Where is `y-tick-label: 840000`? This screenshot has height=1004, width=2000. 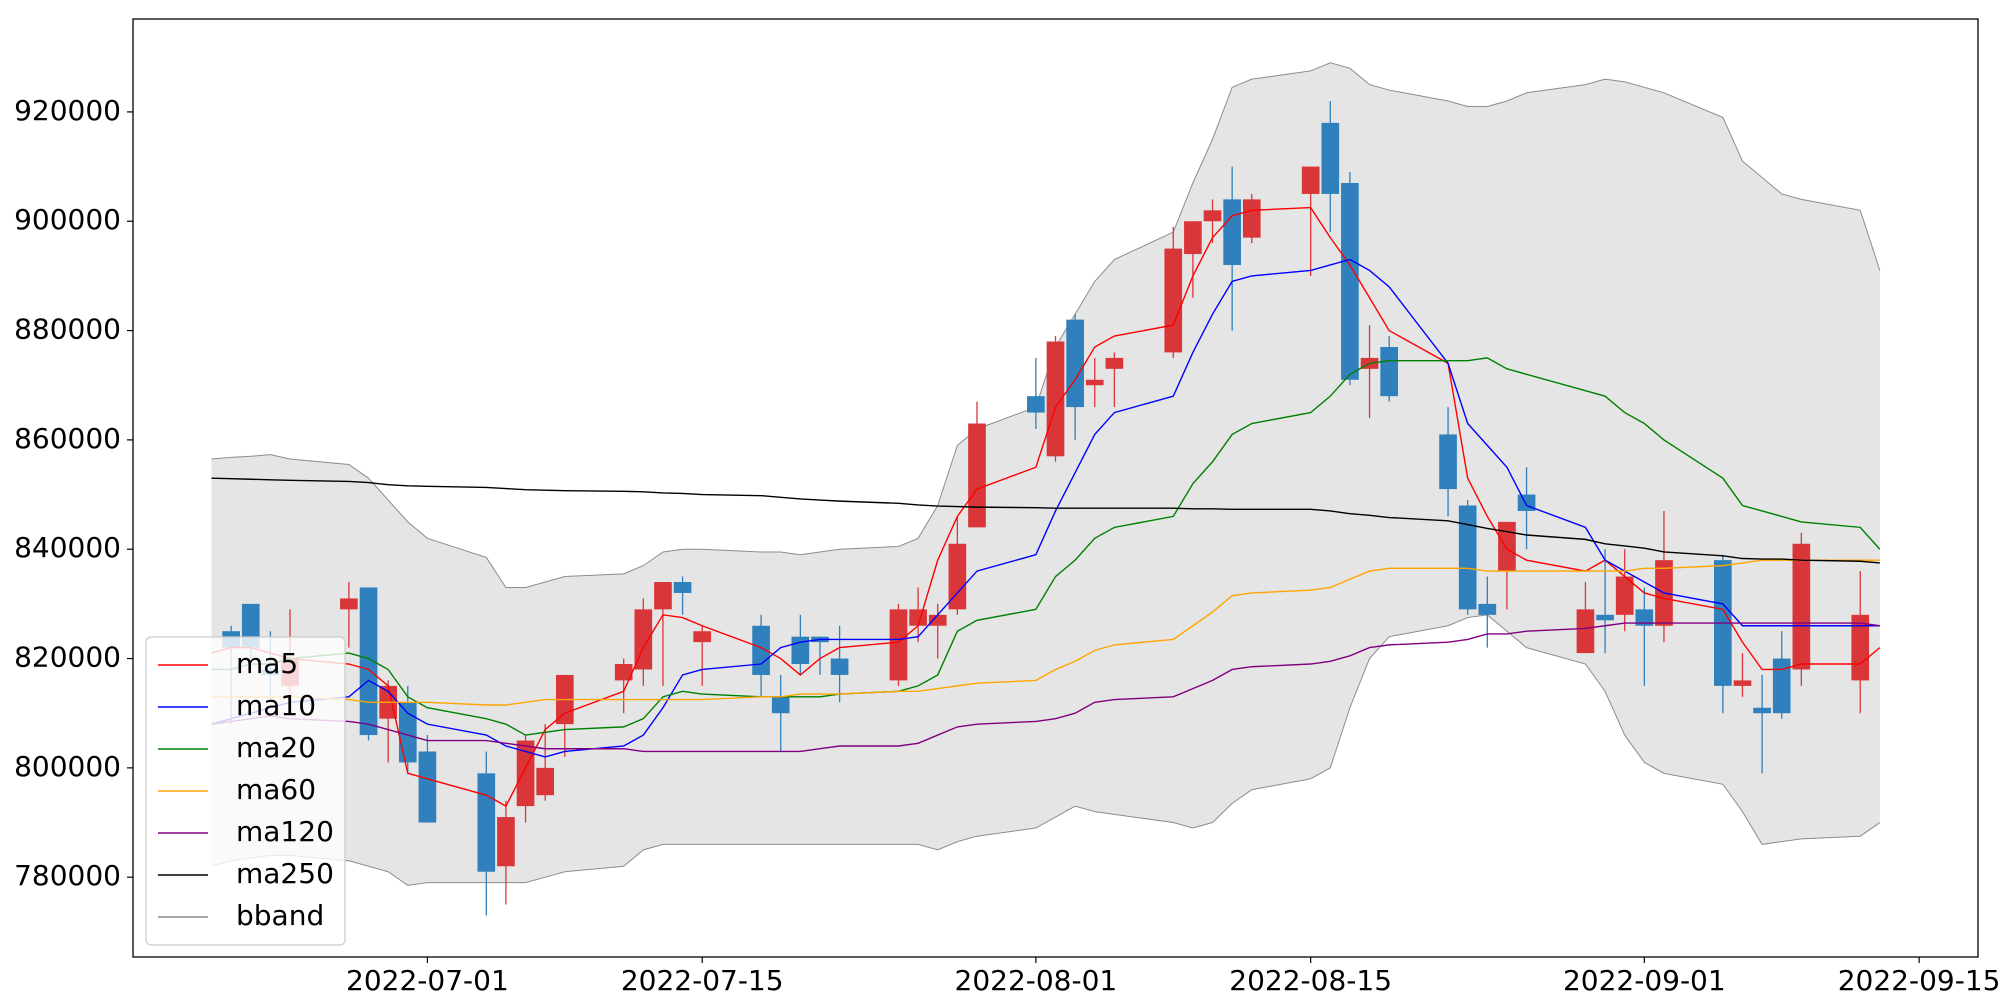 y-tick-label: 840000 is located at coordinates (67, 547).